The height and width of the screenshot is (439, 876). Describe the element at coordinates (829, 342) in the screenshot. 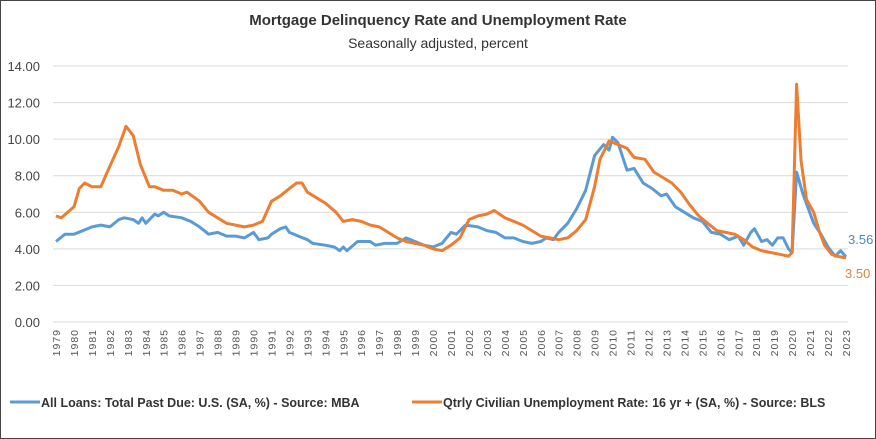

I see `x-tick-label: 2022` at that location.